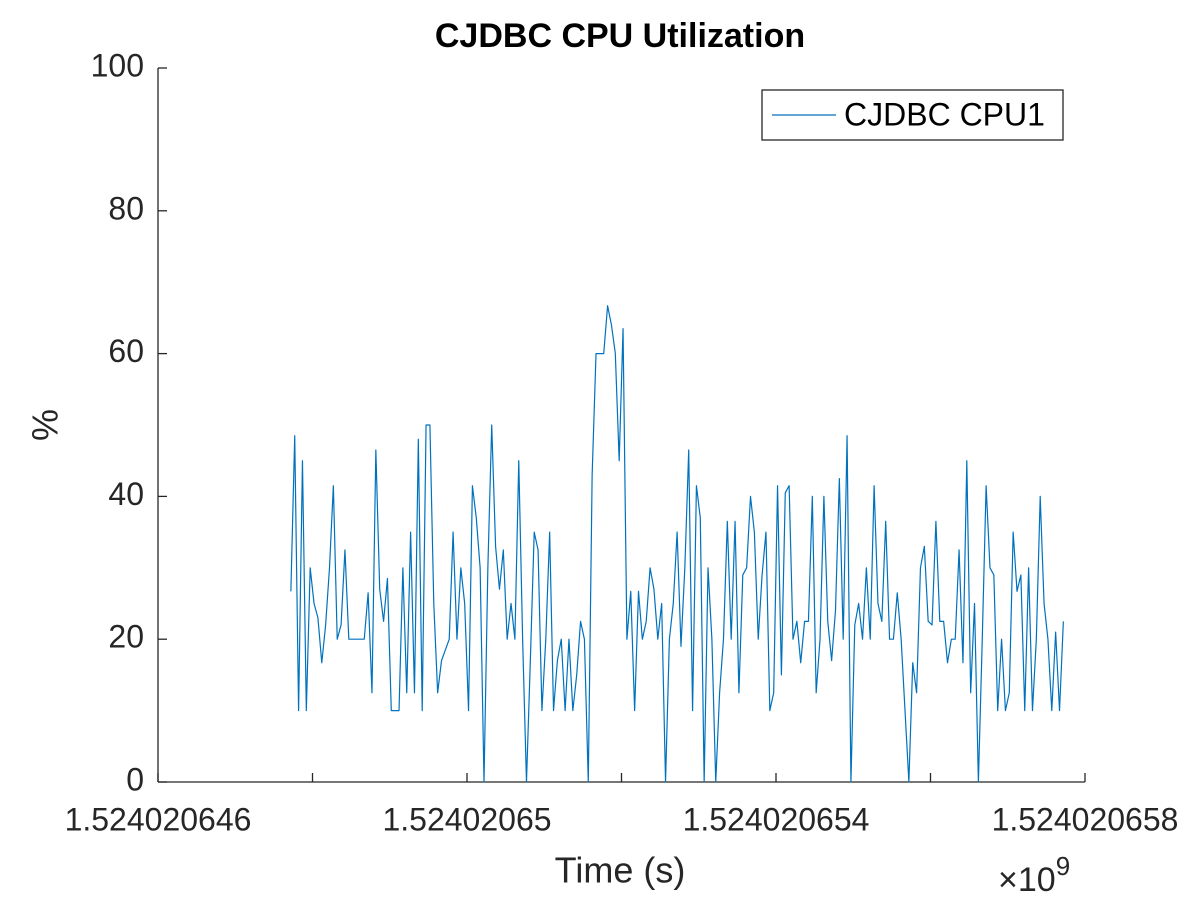 This screenshot has height=900, width=1200. Describe the element at coordinates (45, 425) in the screenshot. I see `y-axis-label: %` at that location.